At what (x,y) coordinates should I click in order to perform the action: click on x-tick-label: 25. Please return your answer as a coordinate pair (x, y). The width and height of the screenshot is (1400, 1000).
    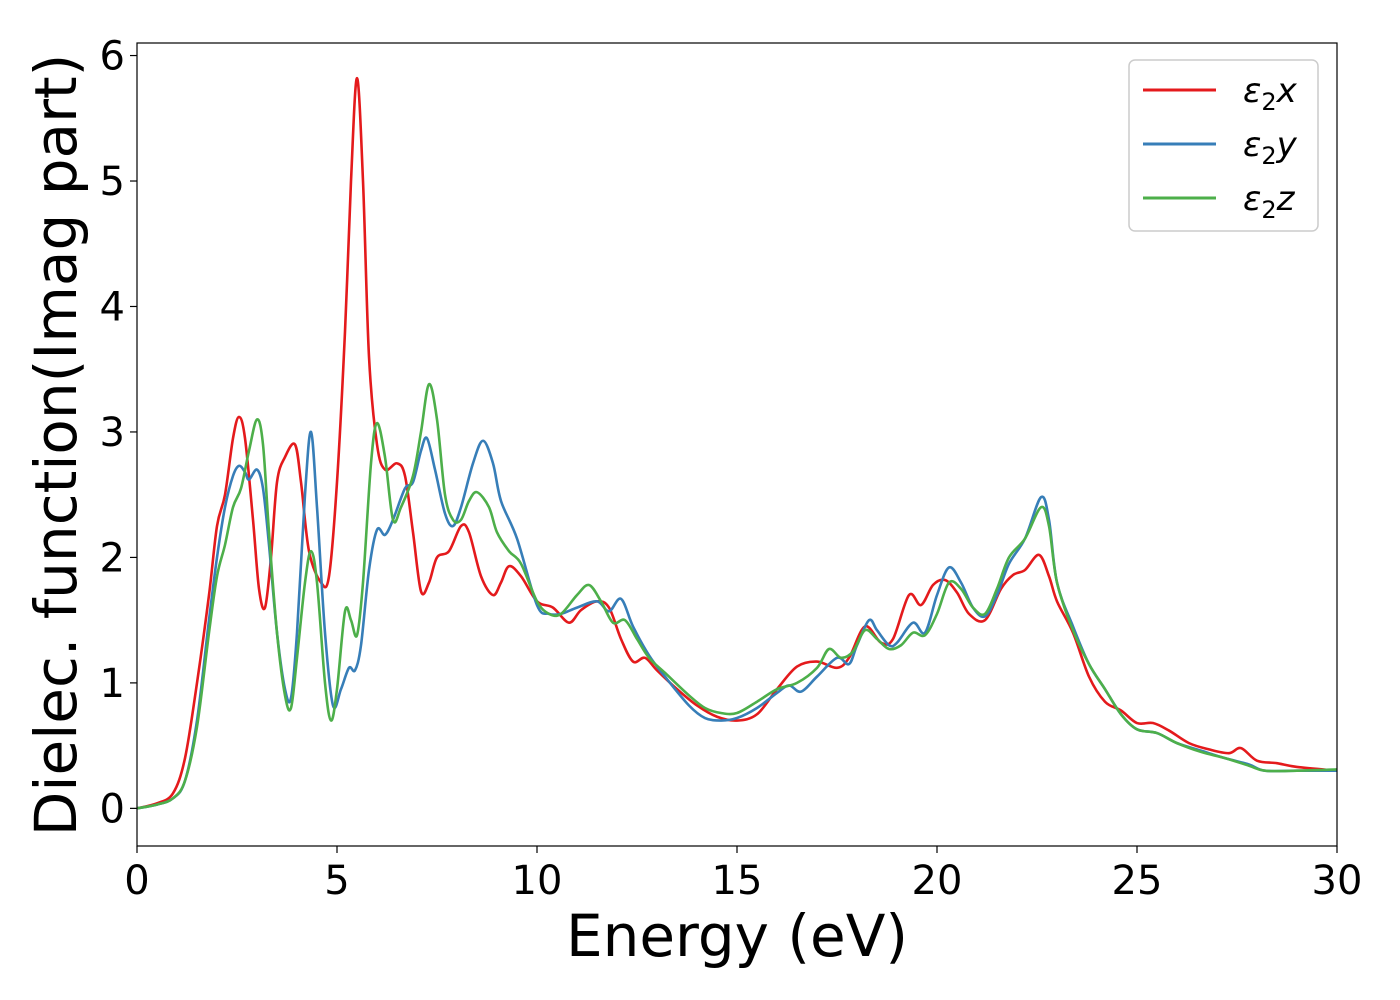
    Looking at the image, I should click on (1137, 881).